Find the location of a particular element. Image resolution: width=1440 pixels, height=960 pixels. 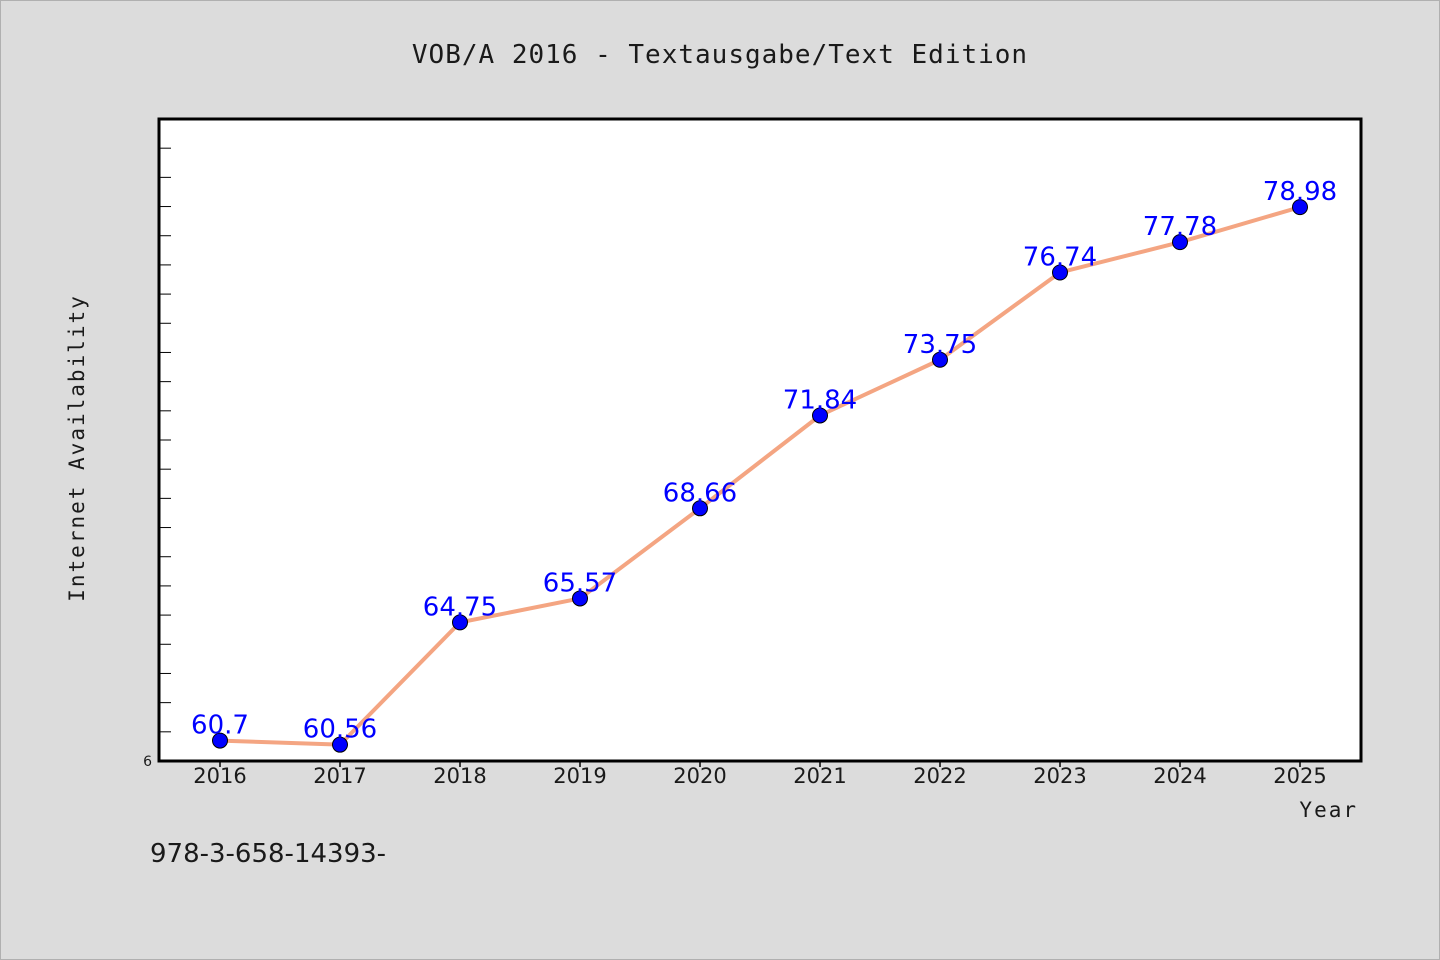

x-axis-label: Year is located at coordinates (1328, 810).